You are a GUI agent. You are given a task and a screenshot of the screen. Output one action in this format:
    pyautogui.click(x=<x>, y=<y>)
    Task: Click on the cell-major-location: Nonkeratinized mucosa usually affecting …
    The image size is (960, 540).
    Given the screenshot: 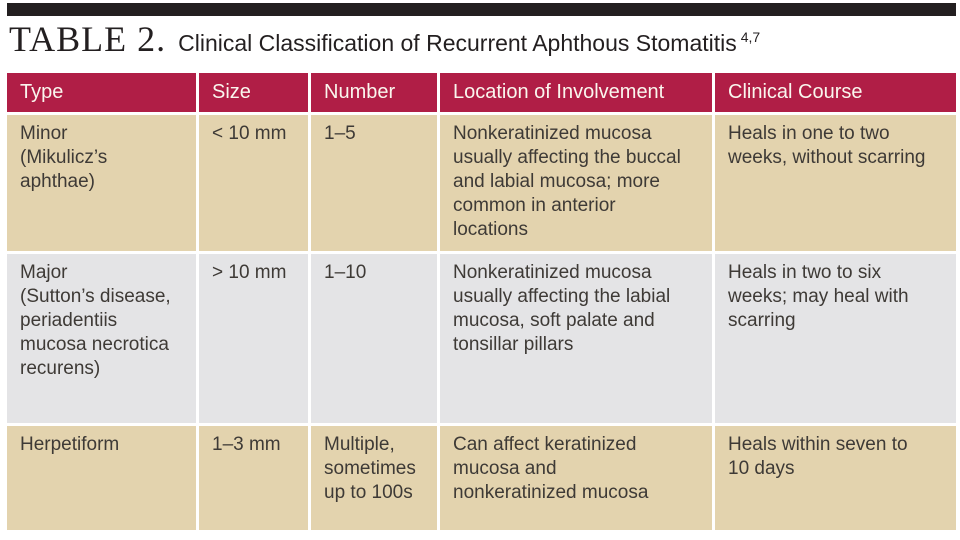 What is the action you would take?
    pyautogui.click(x=576, y=338)
    